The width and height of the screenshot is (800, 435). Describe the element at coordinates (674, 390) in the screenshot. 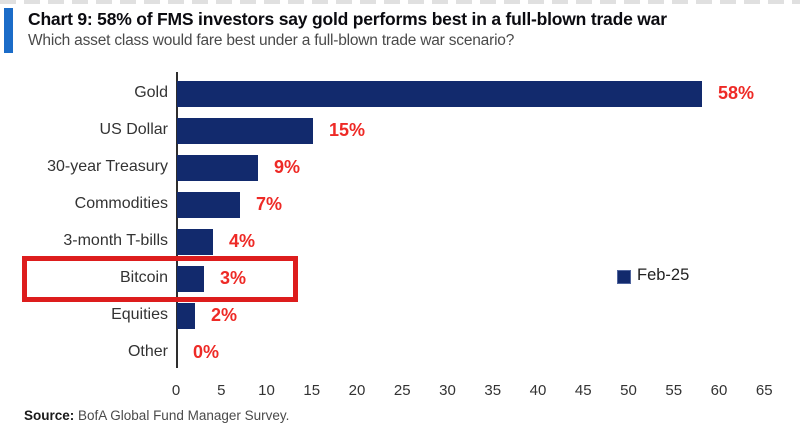

I see `x-tick-55: 55` at that location.